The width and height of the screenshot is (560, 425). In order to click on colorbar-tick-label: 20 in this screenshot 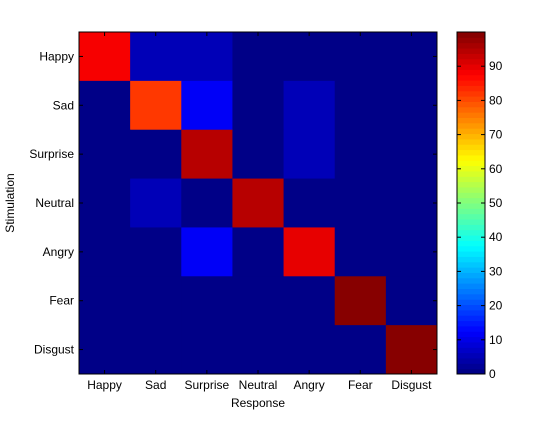, I will do `click(496, 306)`.